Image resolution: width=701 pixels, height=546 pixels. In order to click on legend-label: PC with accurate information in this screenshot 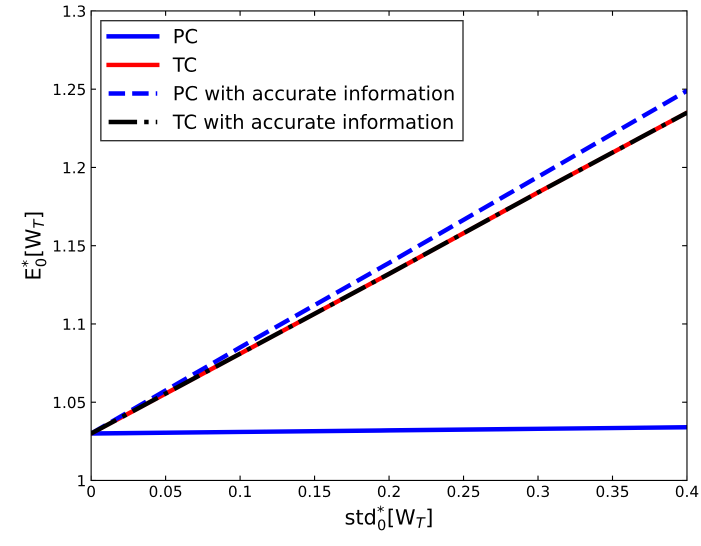, I will do `click(314, 93)`.